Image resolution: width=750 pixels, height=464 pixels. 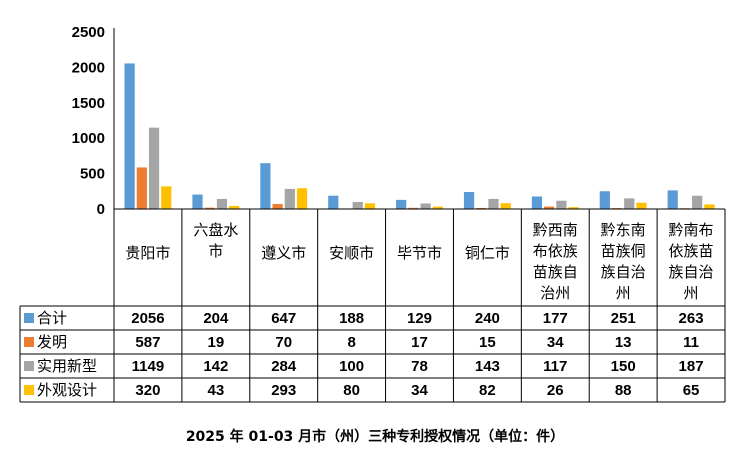 I want to click on table-value-cell: 13, so click(x=623, y=342).